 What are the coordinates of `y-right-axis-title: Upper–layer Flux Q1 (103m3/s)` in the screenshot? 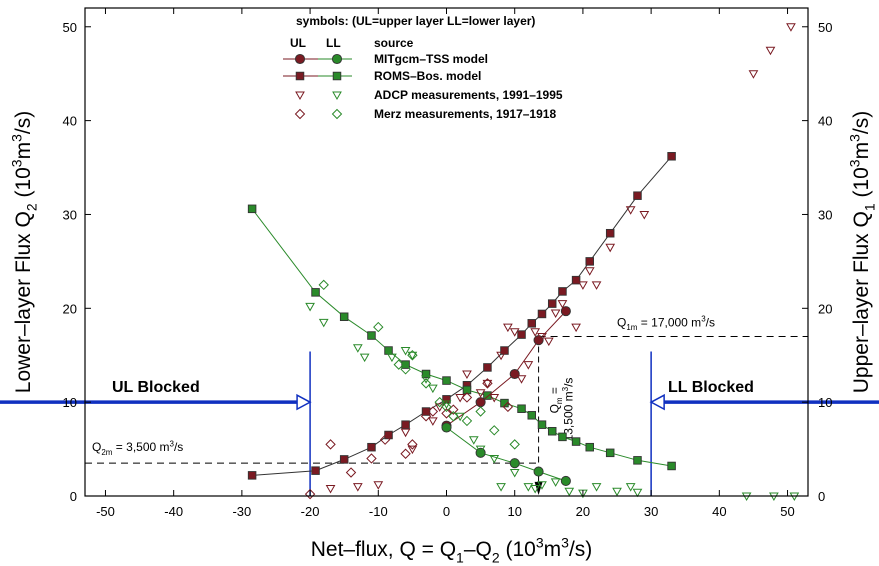 It's located at (862, 252).